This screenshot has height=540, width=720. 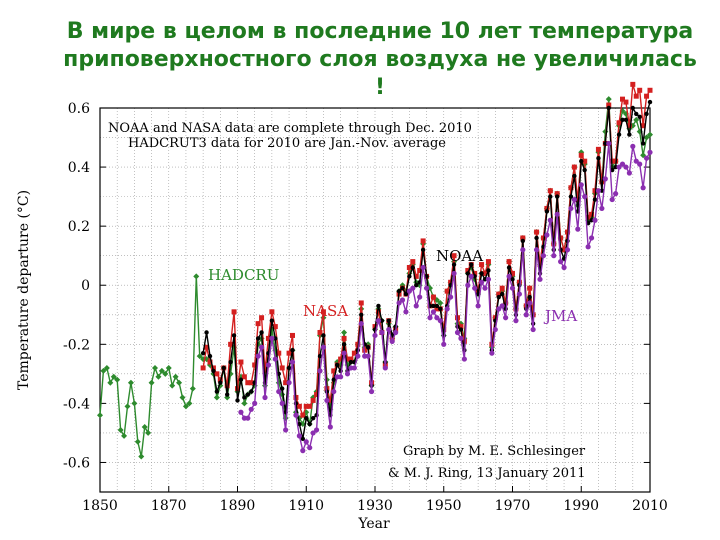 What do you see at coordinates (375, 506) in the screenshot?
I see `x-tick-label: 1930` at bounding box center [375, 506].